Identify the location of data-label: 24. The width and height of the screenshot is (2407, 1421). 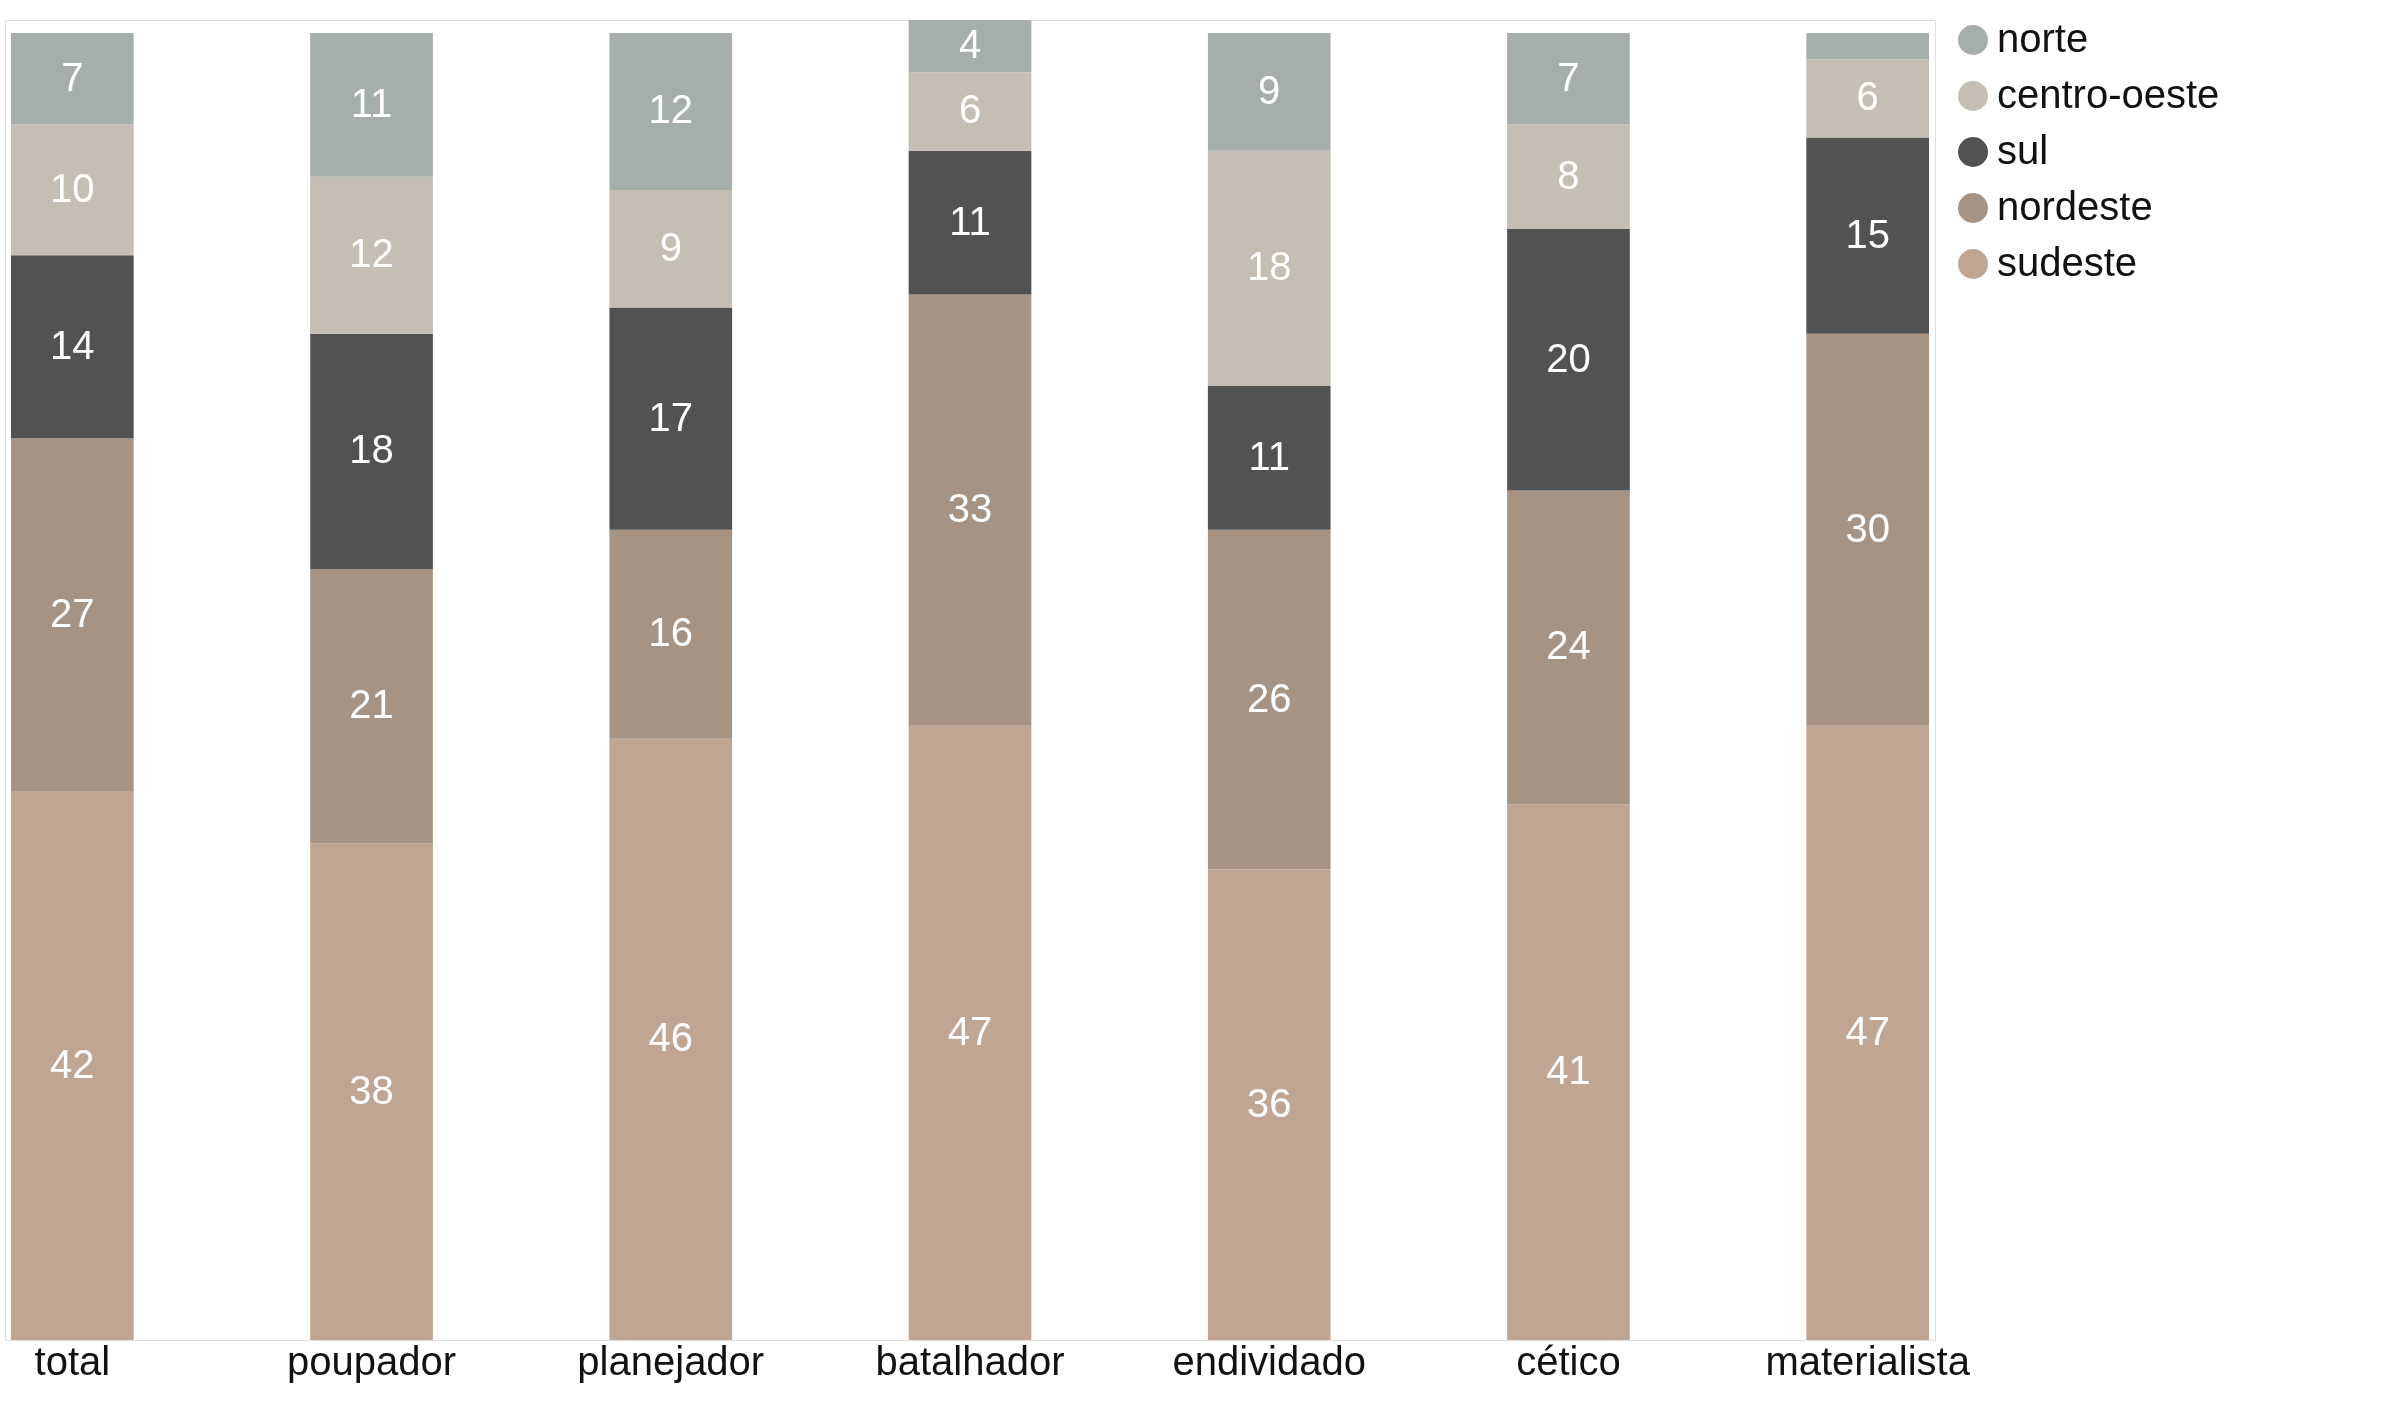
(1568, 645).